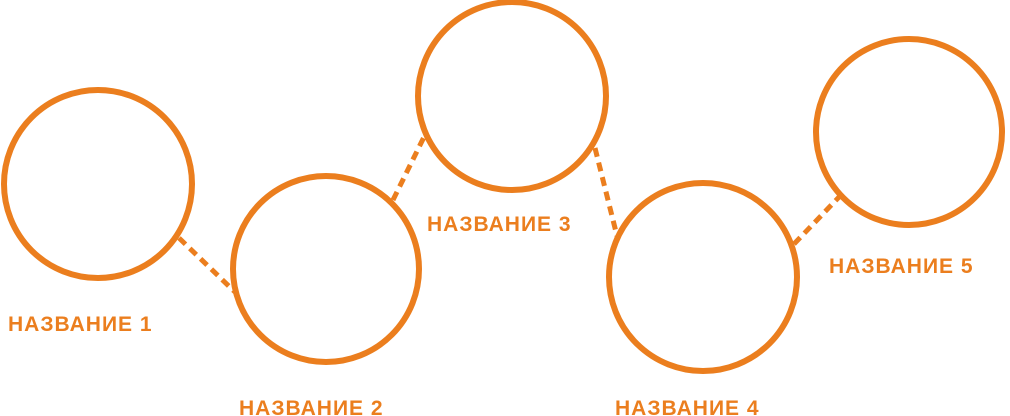 The height and width of the screenshot is (416, 1010). Describe the element at coordinates (901, 266) in the screenshot. I see `node-label-5: НАЗВАНИЕ 5` at that location.